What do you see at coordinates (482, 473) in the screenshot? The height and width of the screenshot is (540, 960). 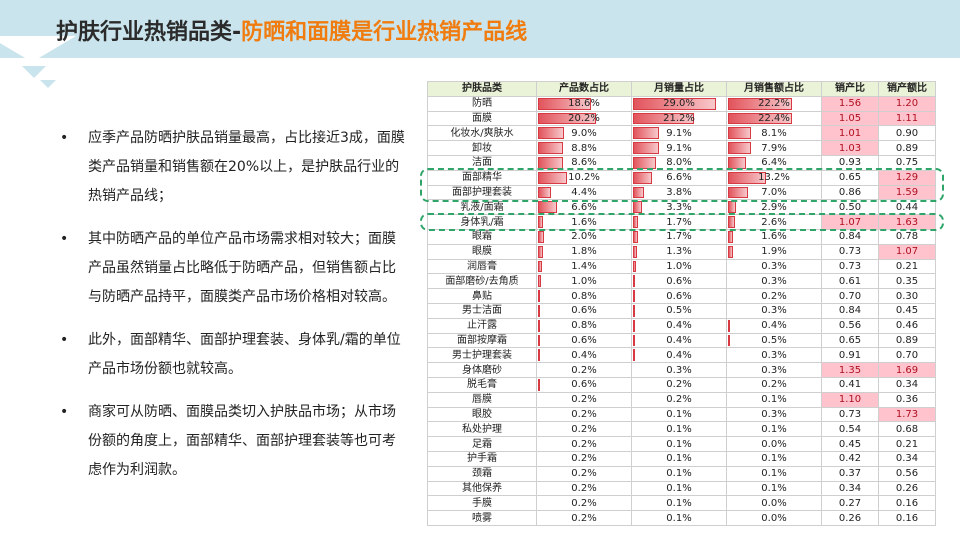 I see `cell-category: 颈霜` at bounding box center [482, 473].